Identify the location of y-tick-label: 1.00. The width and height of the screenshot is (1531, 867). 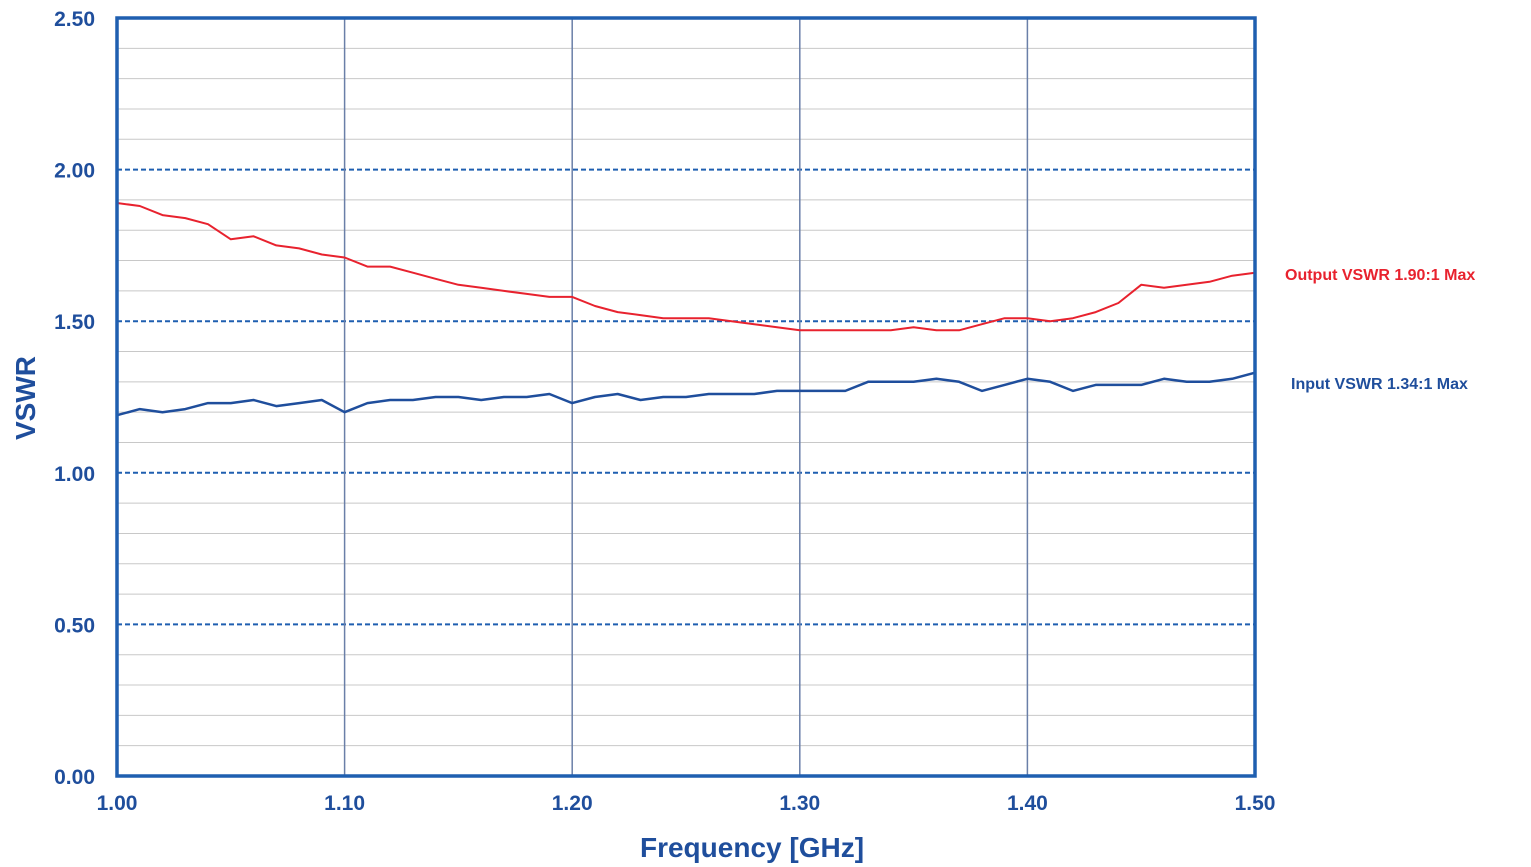
(74, 474).